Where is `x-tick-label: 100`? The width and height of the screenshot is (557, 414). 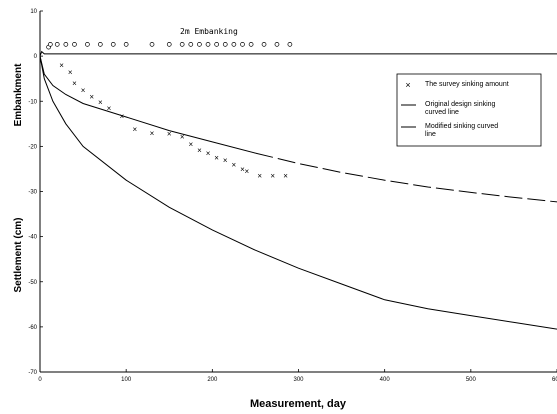
x-tick-label: 100 is located at coordinates (126, 380).